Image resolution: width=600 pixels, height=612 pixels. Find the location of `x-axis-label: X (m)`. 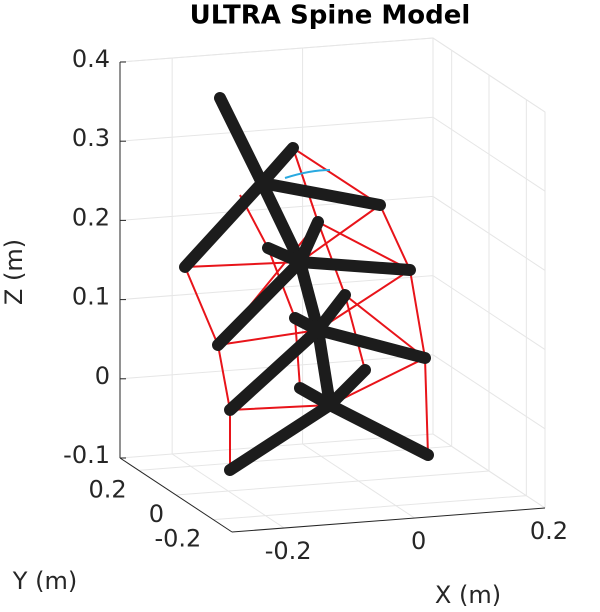

x-axis-label: X (m) is located at coordinates (468, 595).